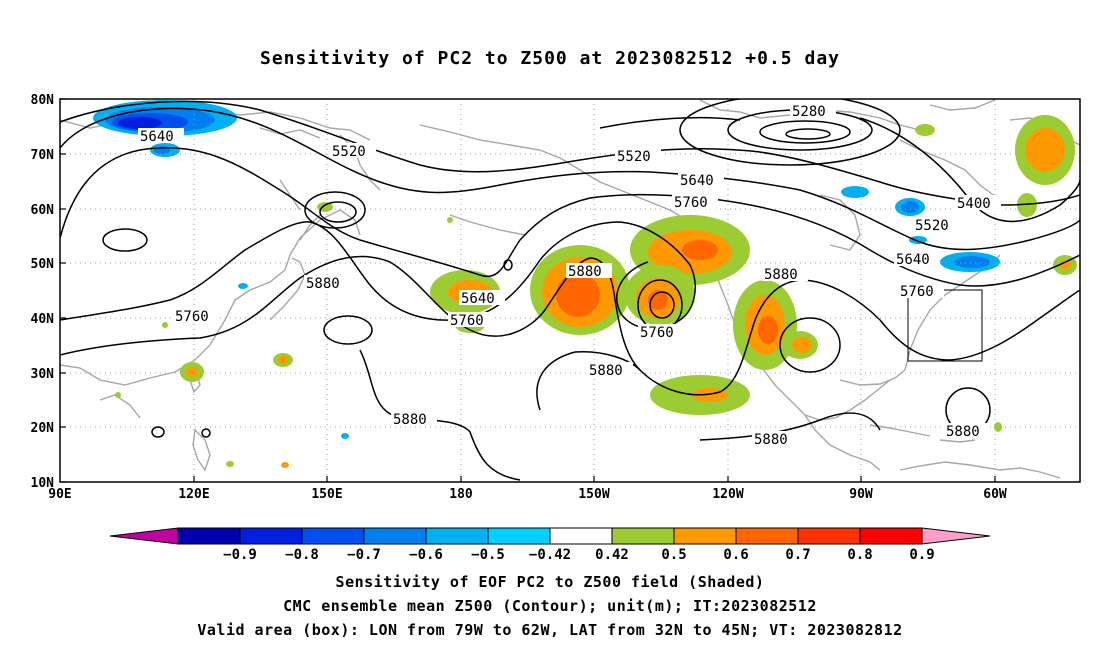  Describe the element at coordinates (43, 155) in the screenshot. I see `lat-label: 70N` at that location.